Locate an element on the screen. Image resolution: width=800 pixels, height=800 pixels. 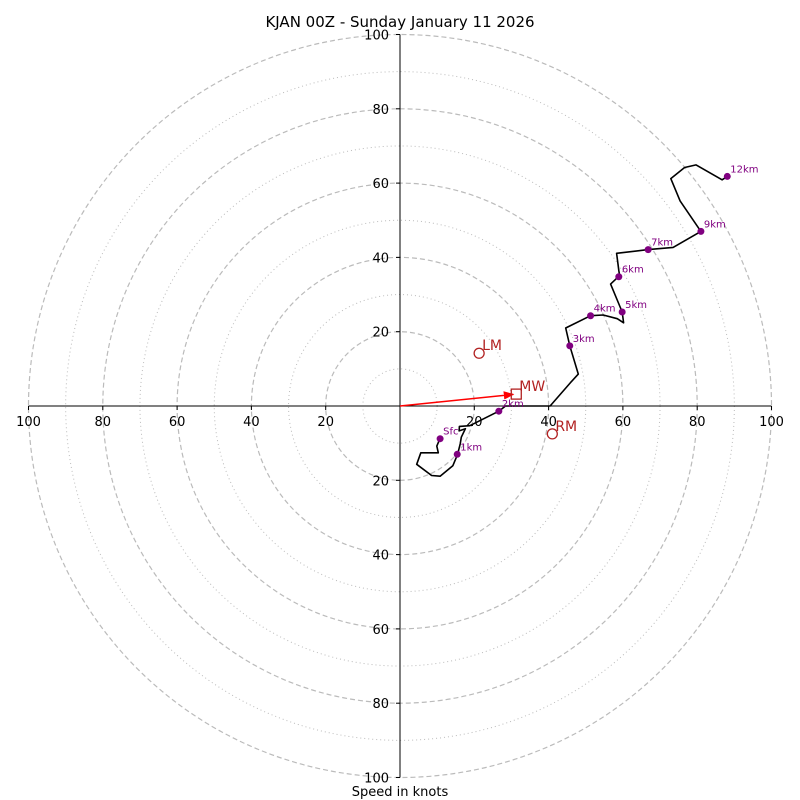
height-marker-label: 4km is located at coordinates (605, 309).